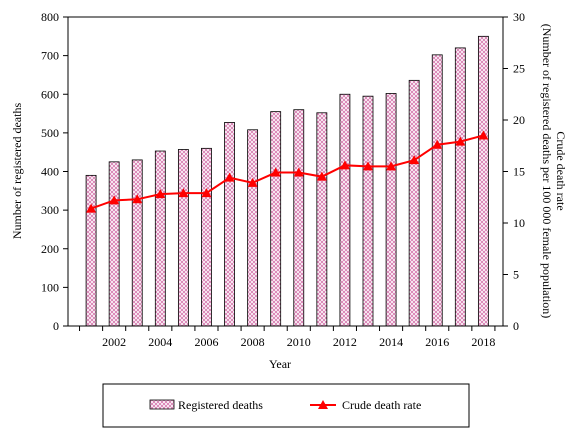 The image size is (588, 443). Describe the element at coordinates (114, 200) in the screenshot. I see `marker-crude-death-rate-2002` at that location.